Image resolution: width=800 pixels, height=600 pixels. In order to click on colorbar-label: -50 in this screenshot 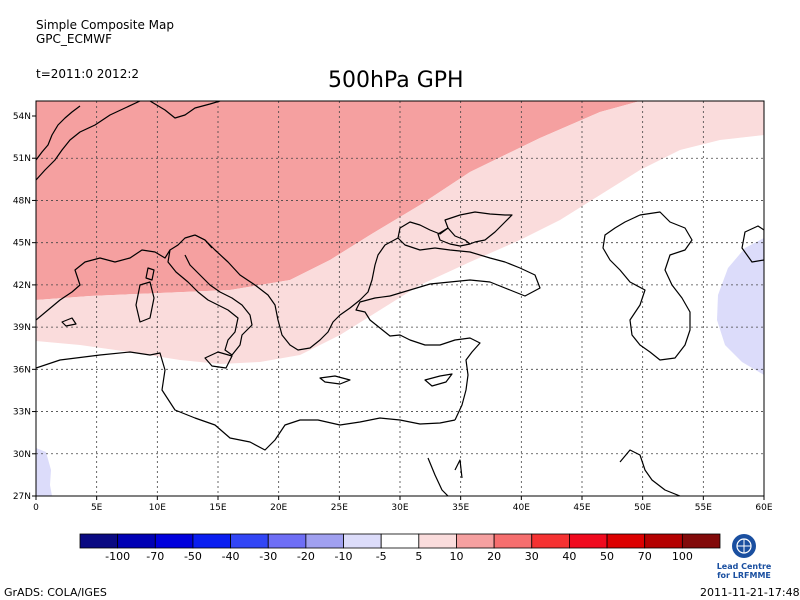, I will do `click(193, 556)`.